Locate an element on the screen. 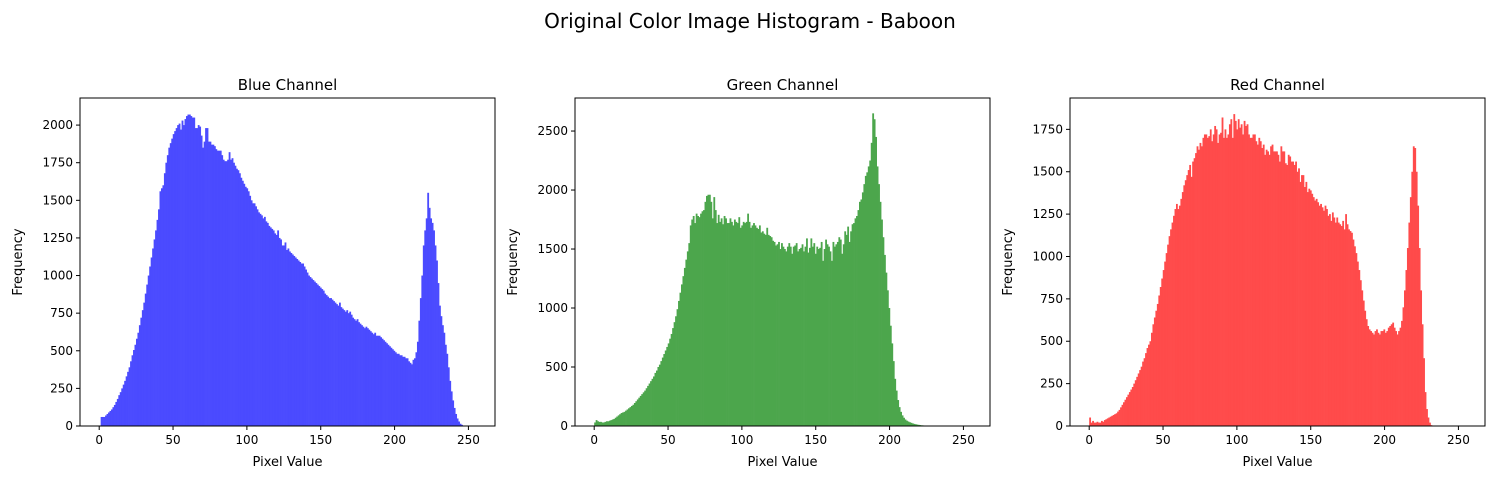 This screenshot has height=500, width=1500. green-x-tick-label: 250 is located at coordinates (963, 440).